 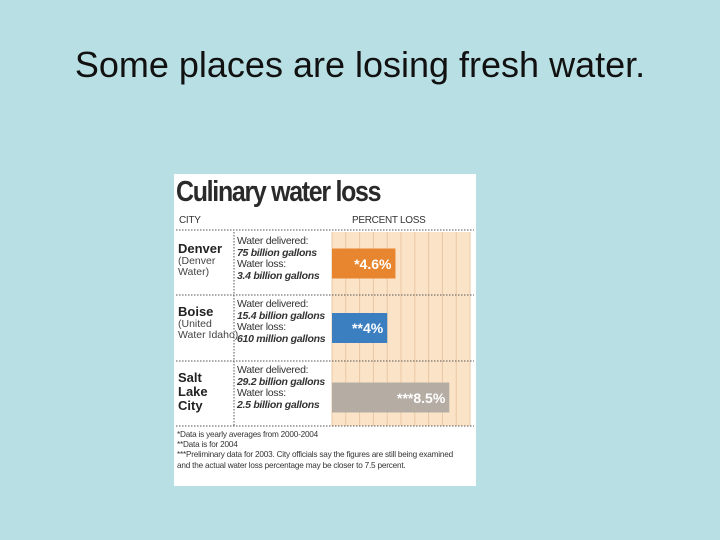 I want to click on column-header-percent: PERCENT LOSS, so click(x=389, y=220).